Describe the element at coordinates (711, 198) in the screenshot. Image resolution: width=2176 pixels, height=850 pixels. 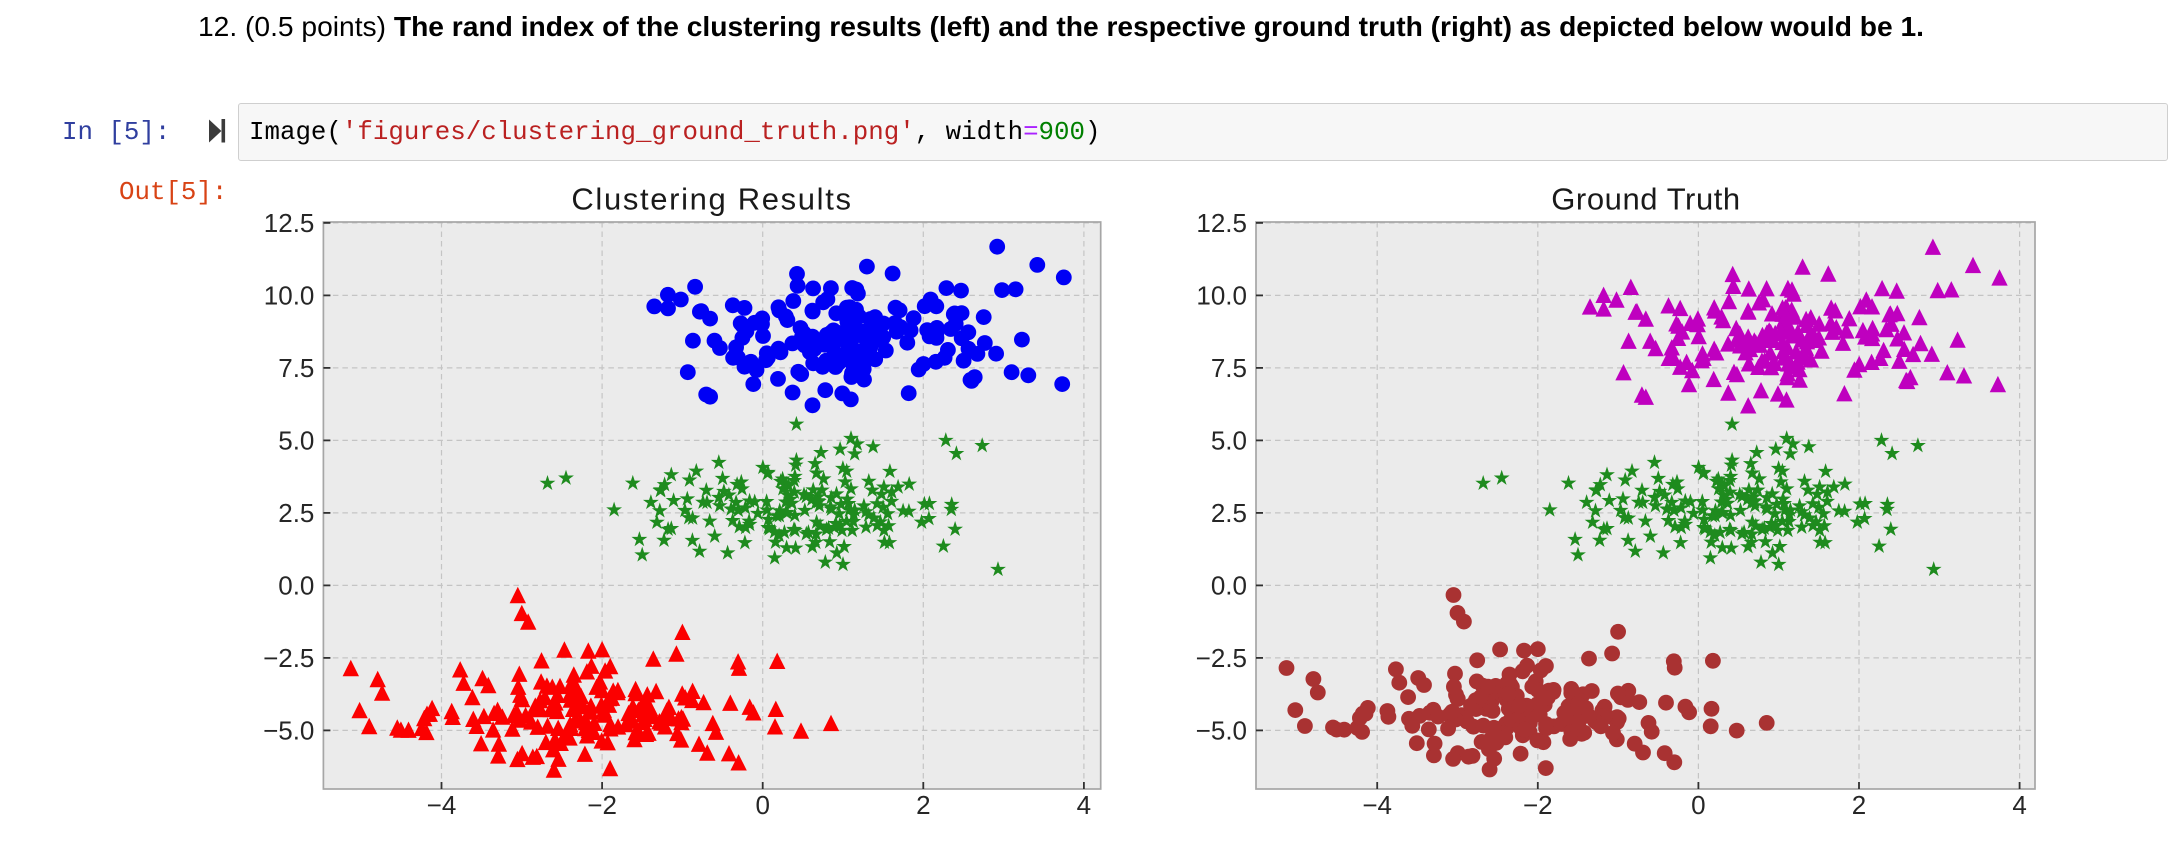
I see `svg-text: Clustering Results` at that location.